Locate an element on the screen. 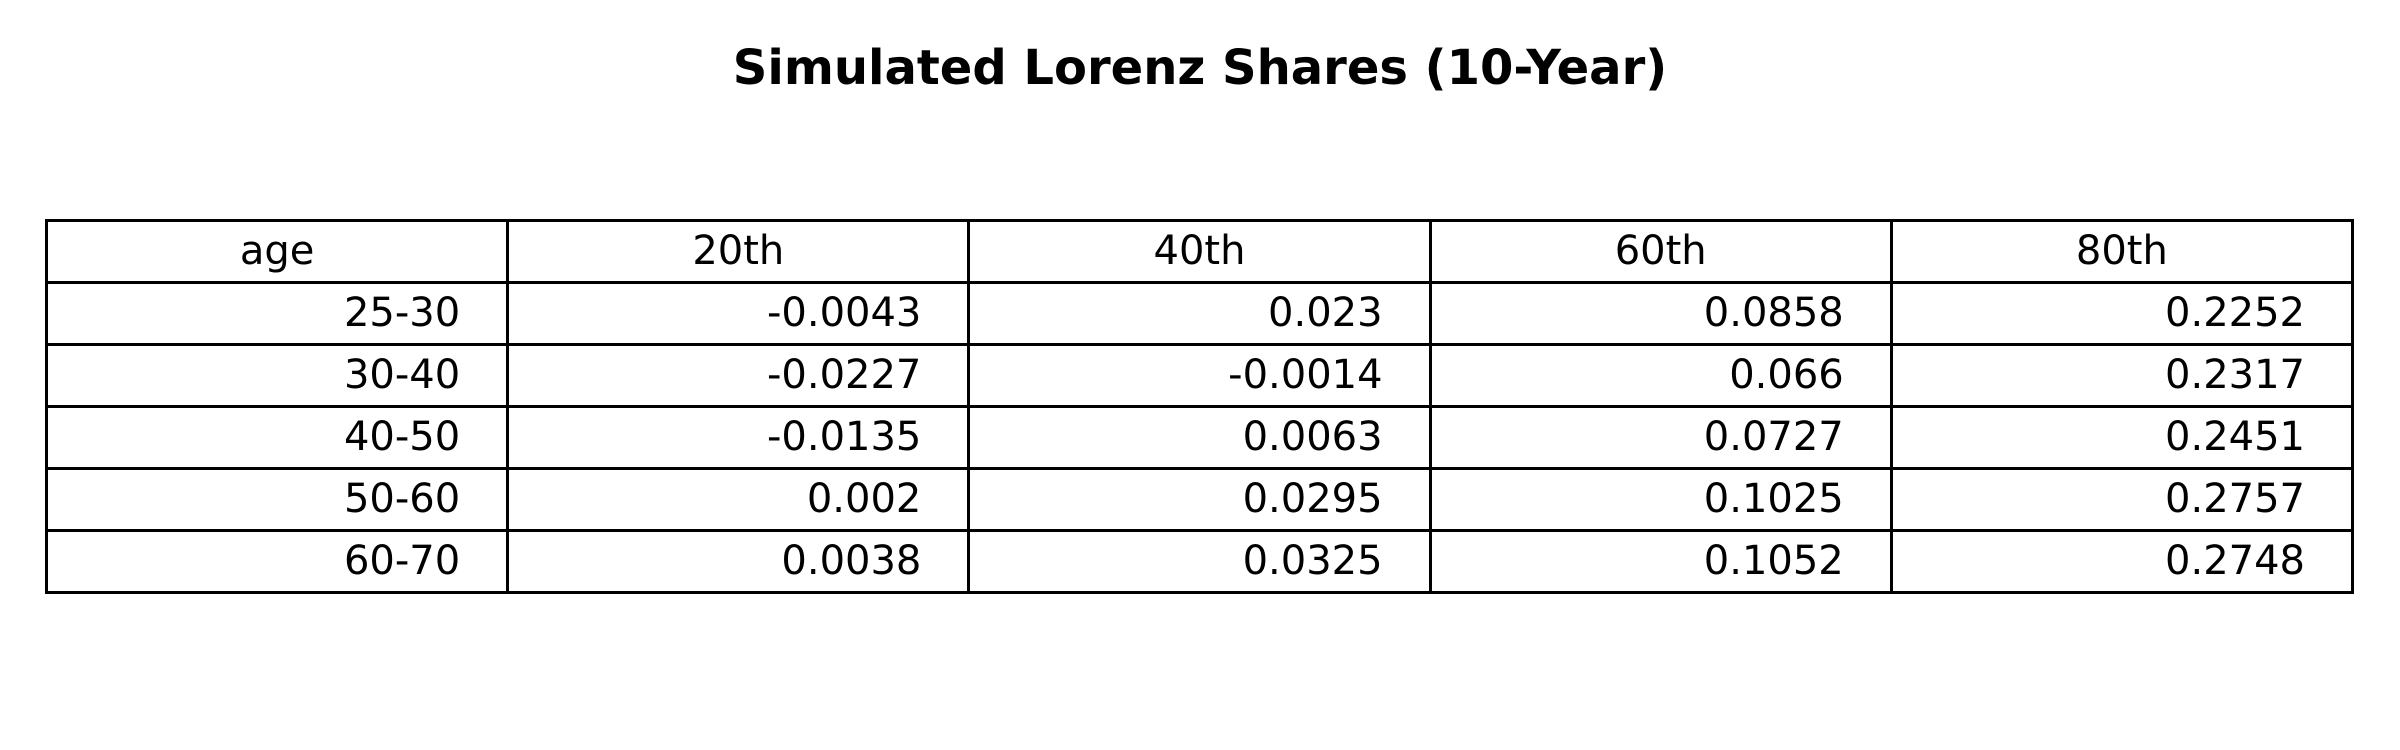  value-cell: 0.0063 is located at coordinates (1199, 437).